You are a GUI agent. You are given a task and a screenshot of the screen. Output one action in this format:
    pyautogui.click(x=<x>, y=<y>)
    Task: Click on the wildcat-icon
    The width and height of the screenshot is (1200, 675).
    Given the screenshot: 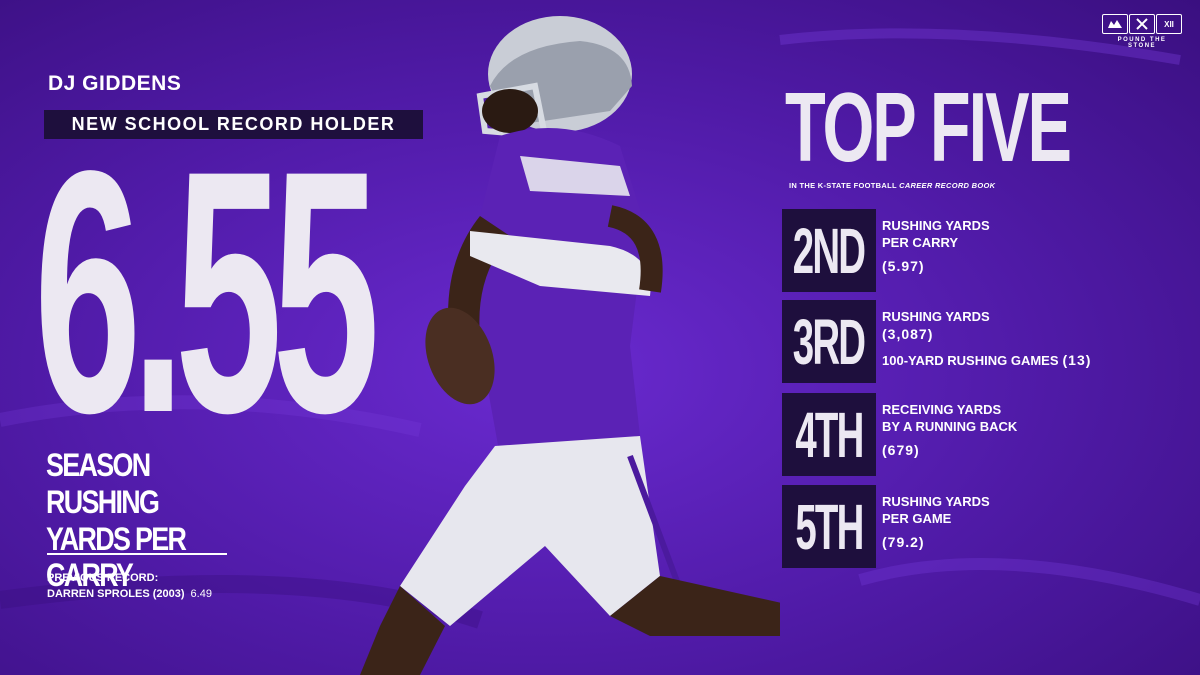 What is the action you would take?
    pyautogui.click(x=1115, y=24)
    